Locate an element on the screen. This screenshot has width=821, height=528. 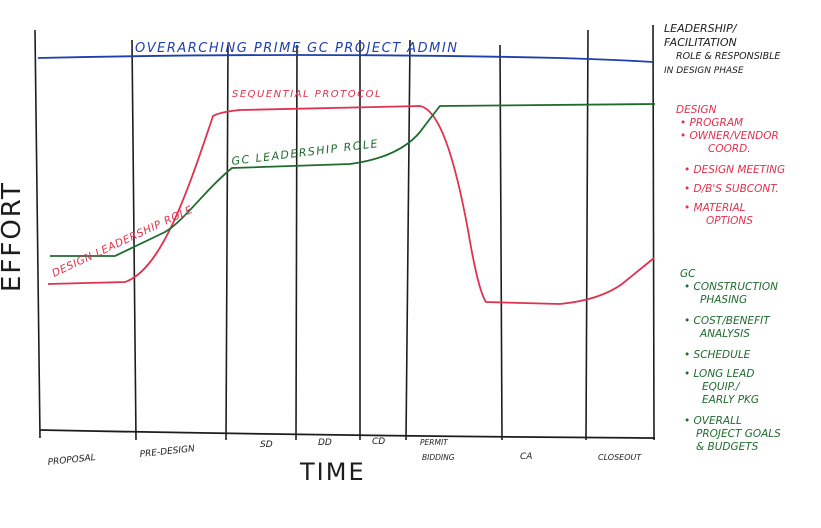
heading-line: IN DESIGN PHASE is located at coordinates (704, 71).